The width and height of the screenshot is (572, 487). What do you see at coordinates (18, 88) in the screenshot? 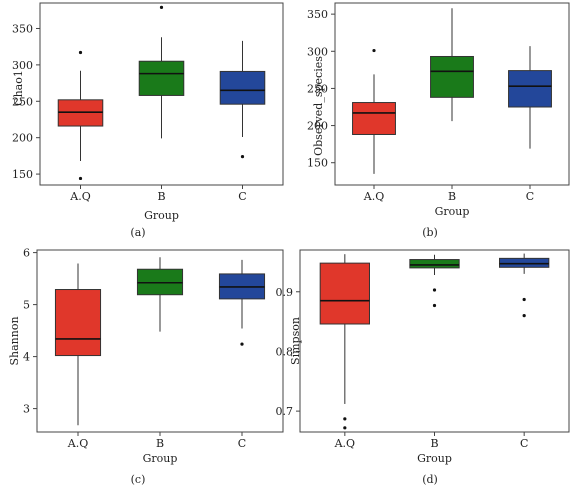
I see `y-axis-title: Chao1` at bounding box center [18, 88].